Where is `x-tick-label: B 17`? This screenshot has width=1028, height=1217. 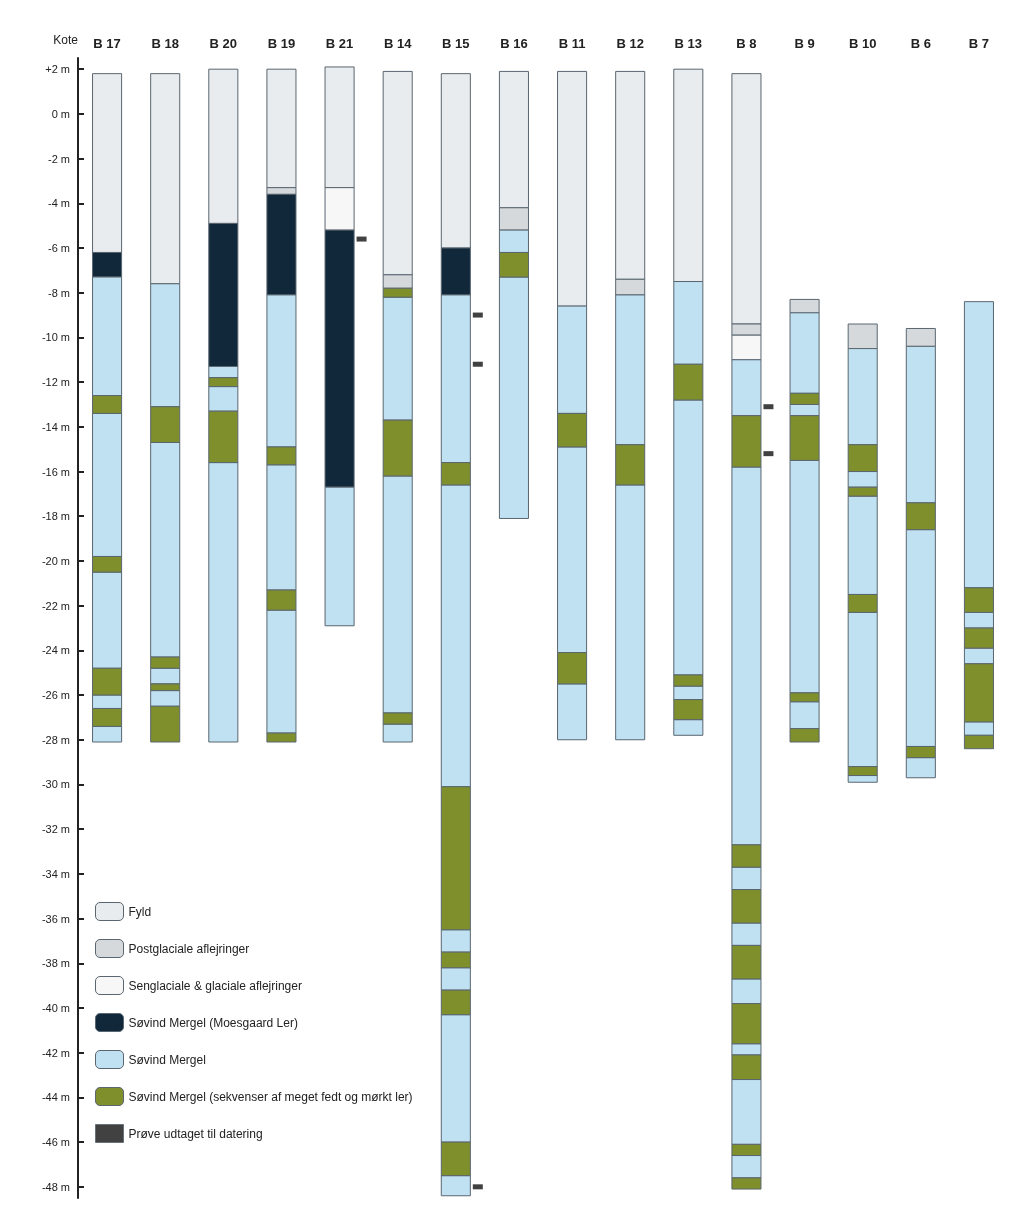
x-tick-label: B 17 is located at coordinates (107, 43).